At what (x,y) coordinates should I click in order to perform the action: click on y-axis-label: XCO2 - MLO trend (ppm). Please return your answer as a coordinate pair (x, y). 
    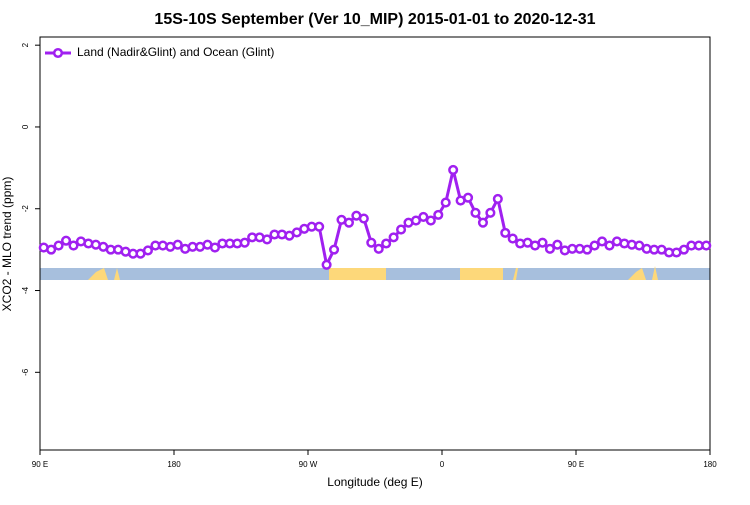
    Looking at the image, I should click on (7, 244).